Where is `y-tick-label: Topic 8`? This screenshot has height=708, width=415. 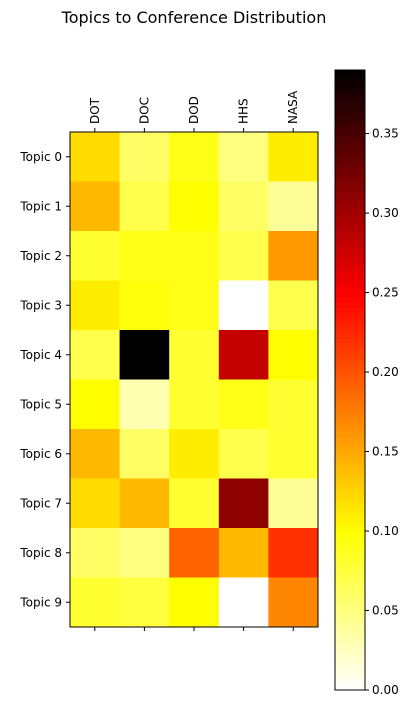
y-tick-label: Topic 8 is located at coordinates (40, 553).